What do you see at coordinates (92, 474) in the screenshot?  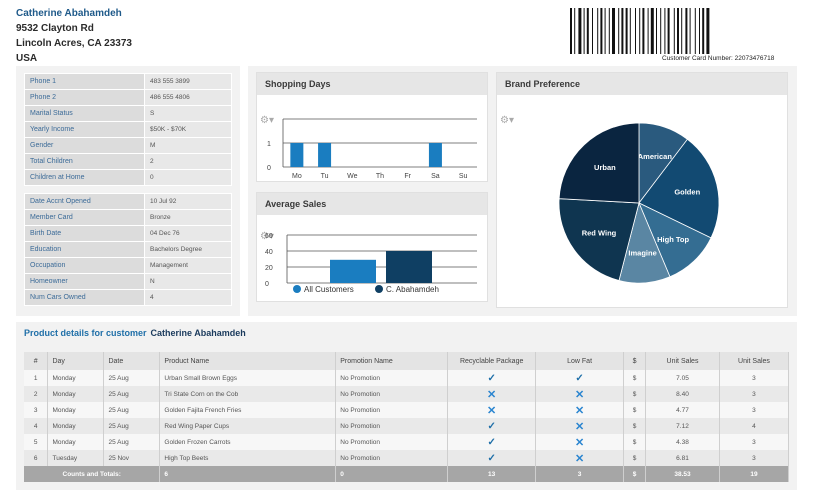 I see `totals-label: Counts and Totals:` at bounding box center [92, 474].